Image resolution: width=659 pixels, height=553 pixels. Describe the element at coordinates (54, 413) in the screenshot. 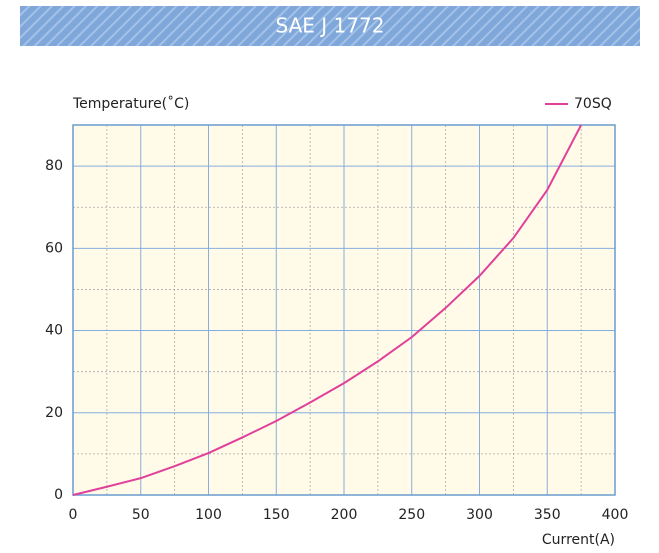

I see `y-tick-label: 20` at that location.